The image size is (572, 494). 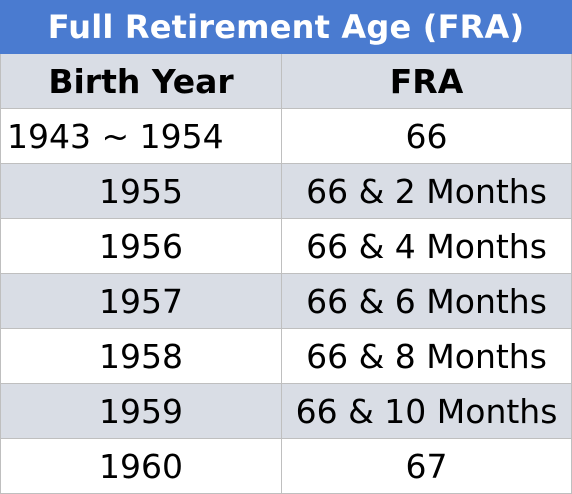 I want to click on table-row: 1956 66 & 4 Months, so click(x=286, y=246).